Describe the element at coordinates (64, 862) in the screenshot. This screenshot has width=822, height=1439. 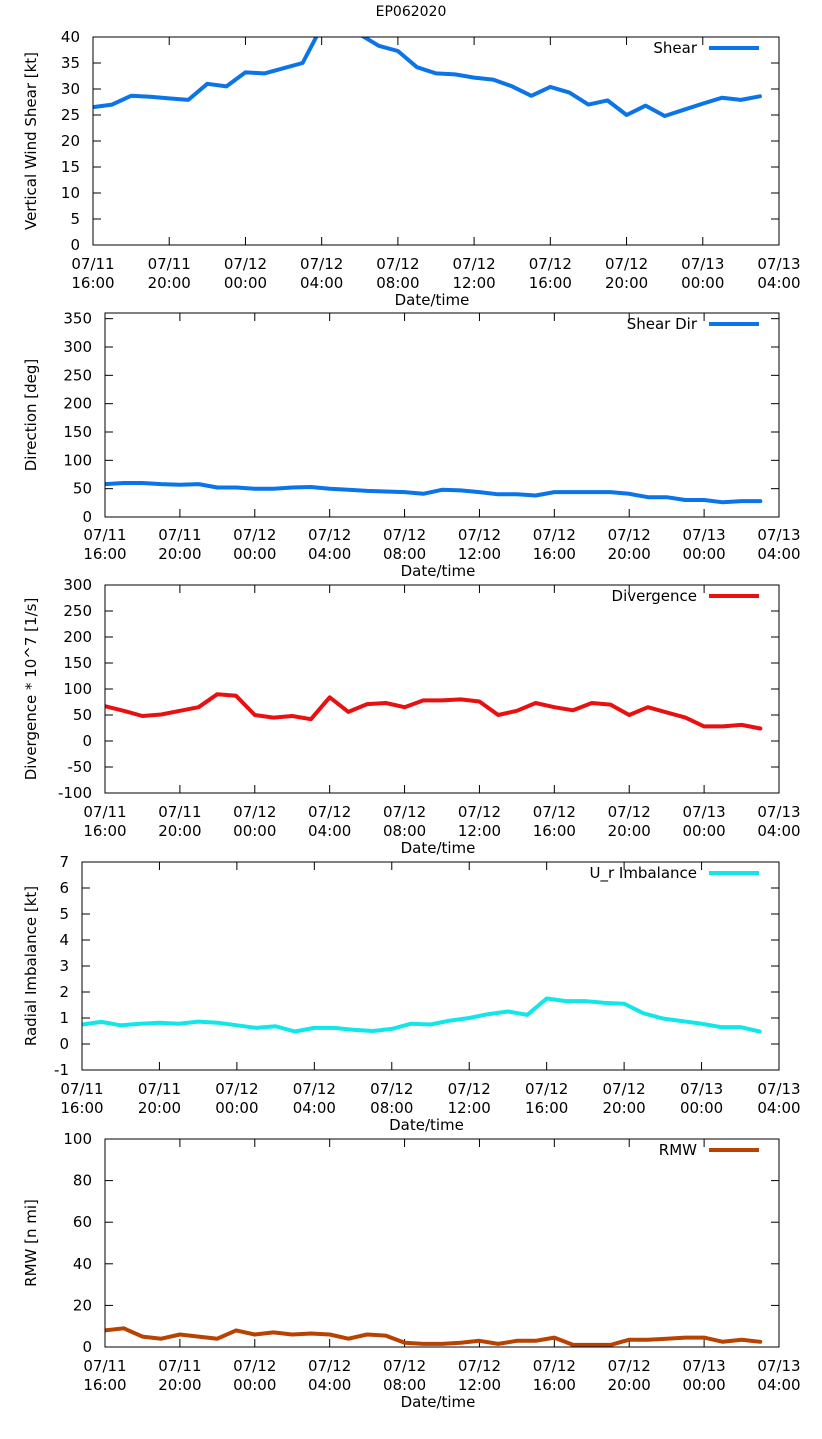
I see `y-tick-label: 7` at that location.